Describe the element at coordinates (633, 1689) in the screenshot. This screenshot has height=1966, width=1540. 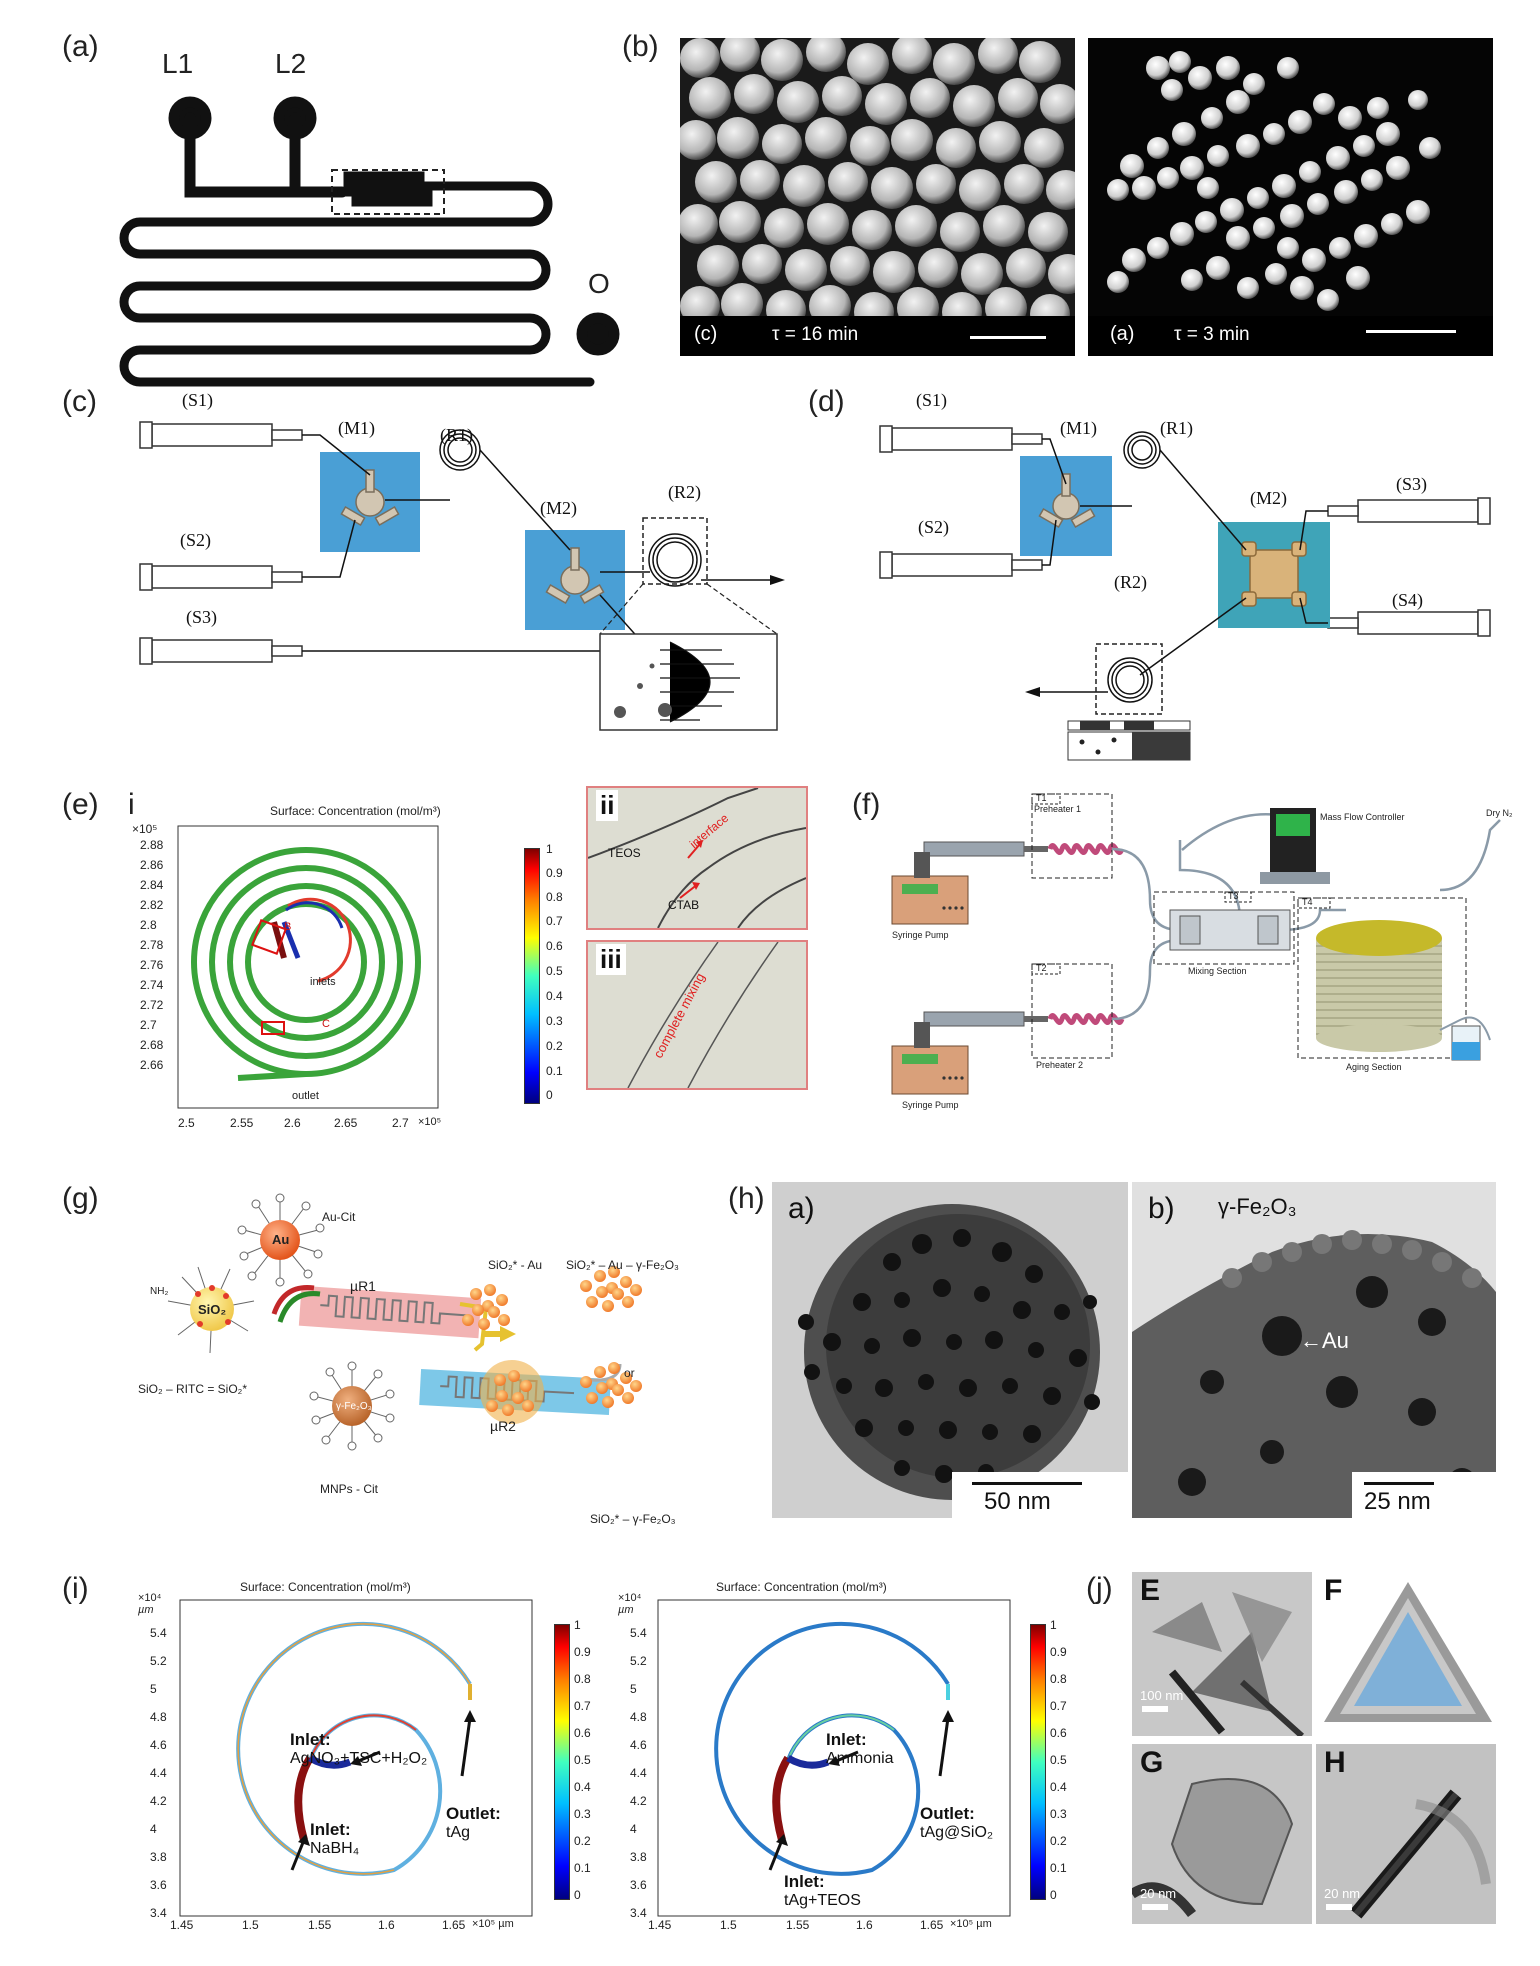
I see `ytick: 5` at that location.